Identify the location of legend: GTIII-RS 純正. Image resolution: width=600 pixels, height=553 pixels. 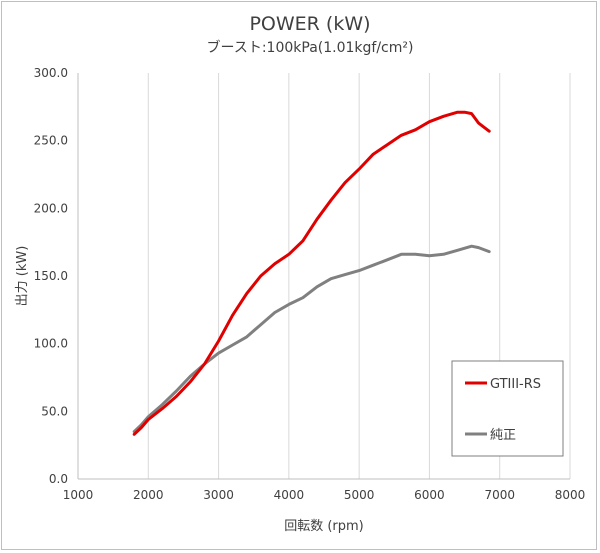
(507, 408).